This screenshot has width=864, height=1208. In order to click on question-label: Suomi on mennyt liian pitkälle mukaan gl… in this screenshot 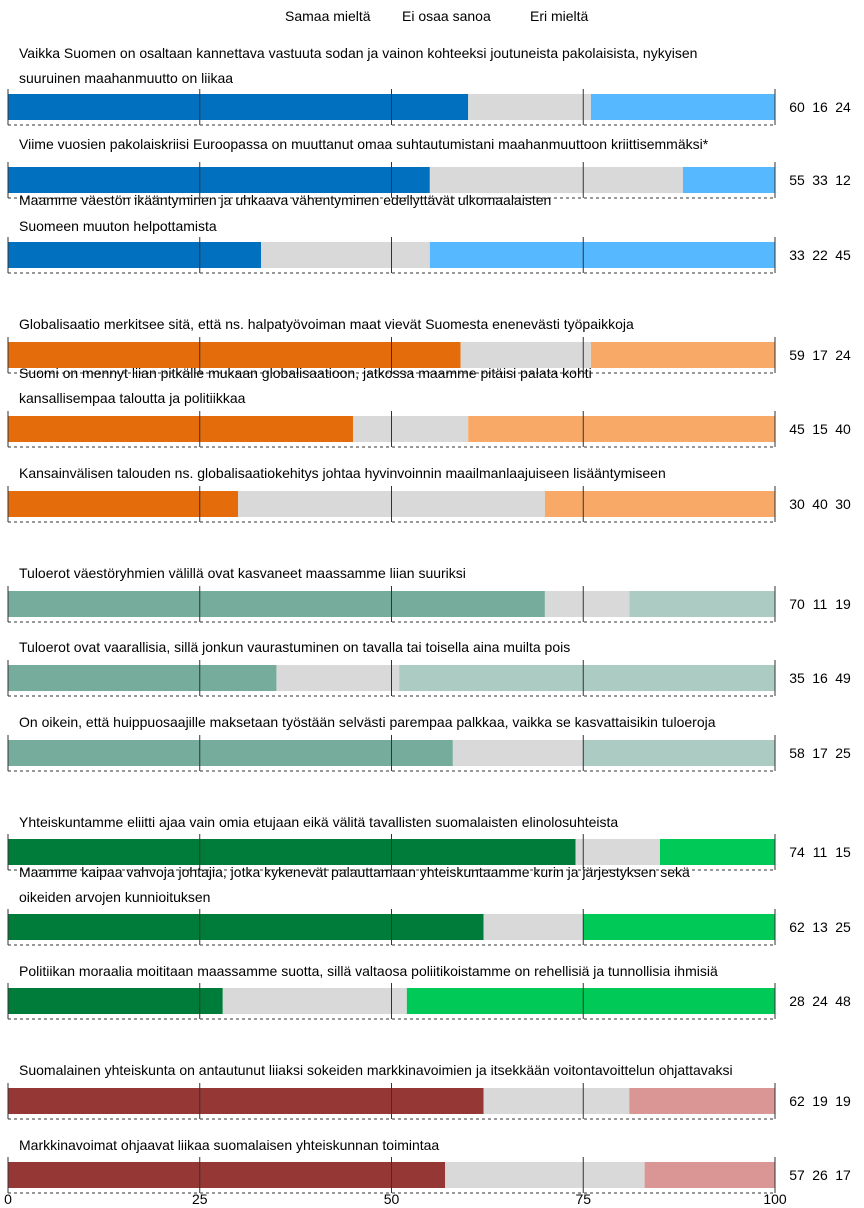, I will do `click(305, 385)`.